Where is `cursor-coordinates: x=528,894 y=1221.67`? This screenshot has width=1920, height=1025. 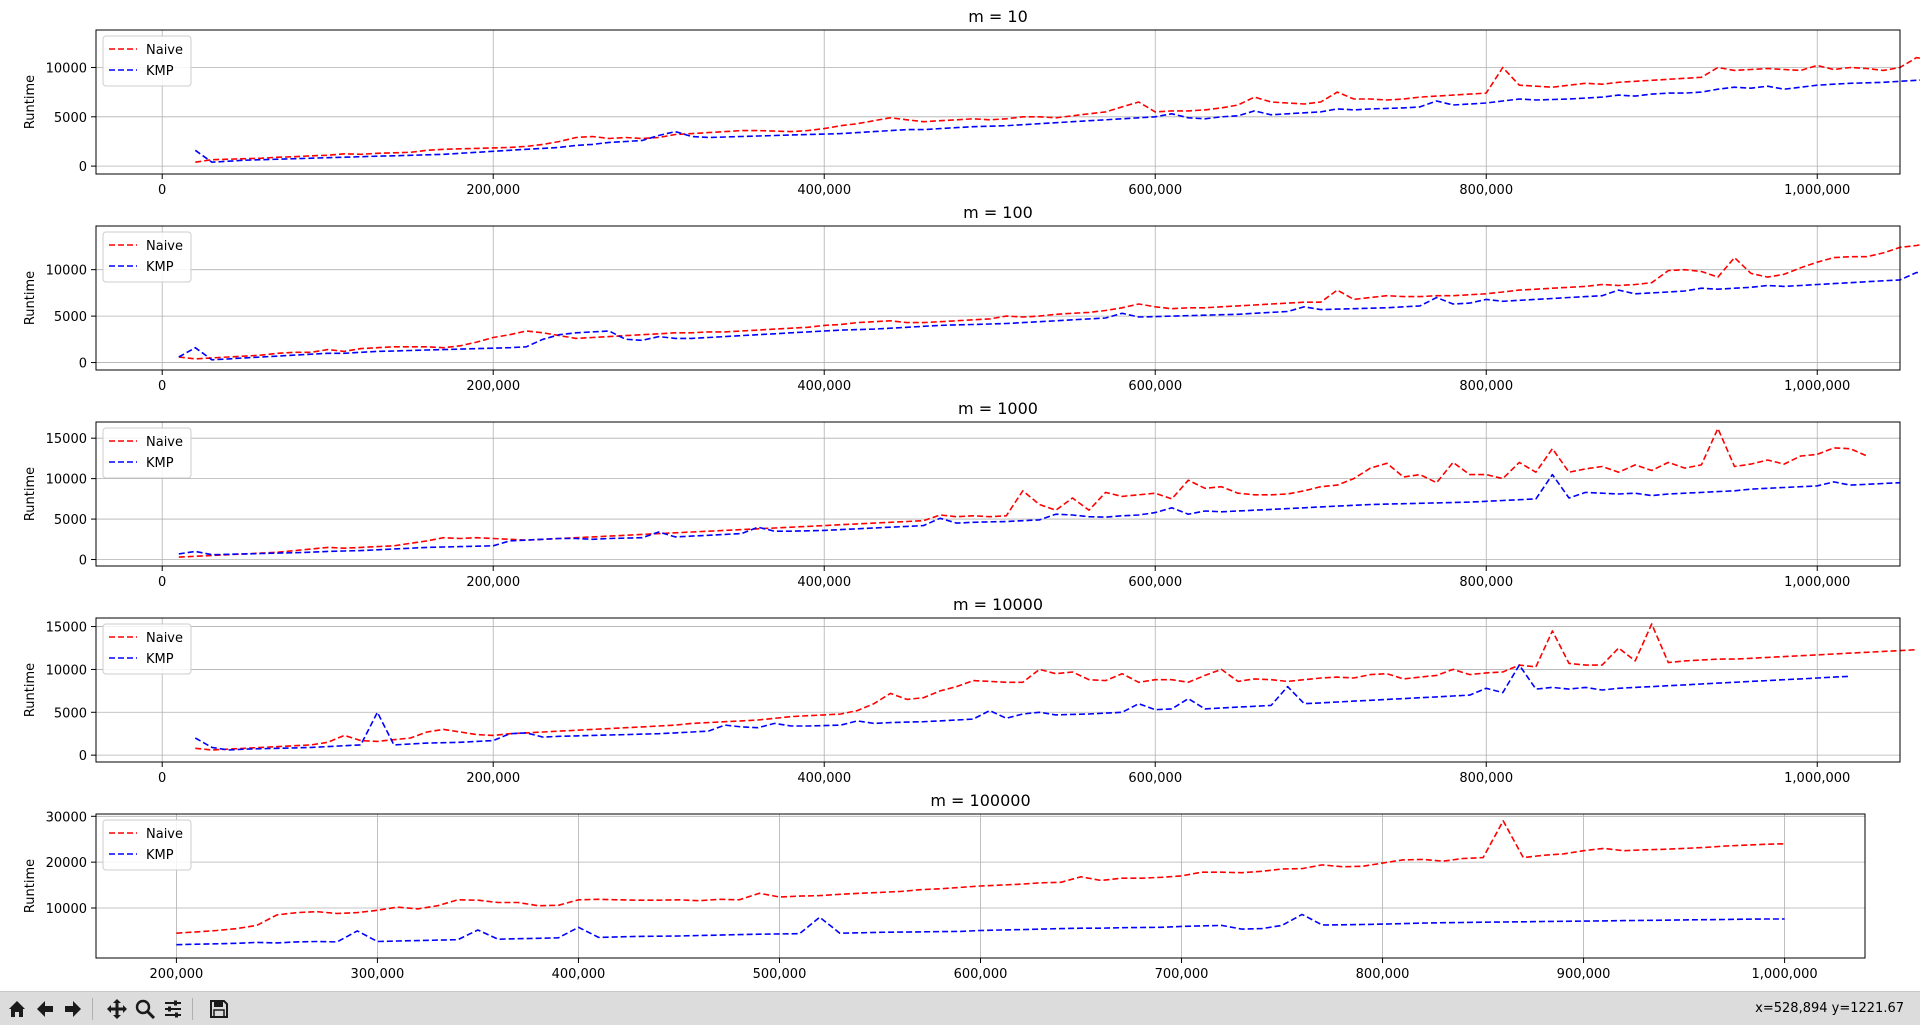 cursor-coordinates: x=528,894 y=1221.67 is located at coordinates (1829, 1008).